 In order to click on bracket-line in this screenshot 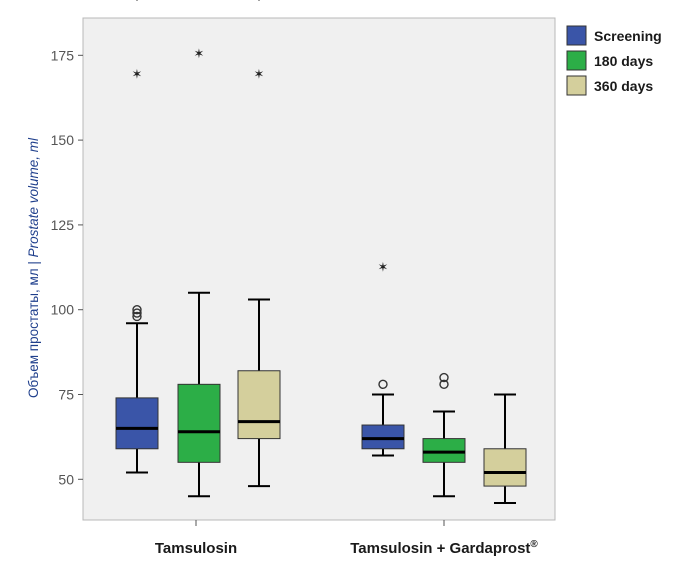, I will do `click(198, 1)`.